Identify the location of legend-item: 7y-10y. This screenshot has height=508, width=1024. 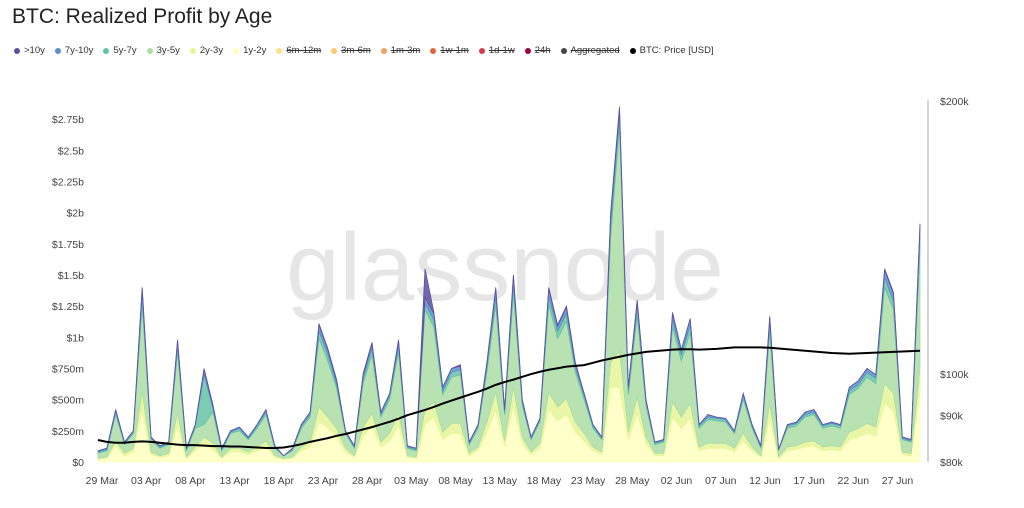
(74, 50).